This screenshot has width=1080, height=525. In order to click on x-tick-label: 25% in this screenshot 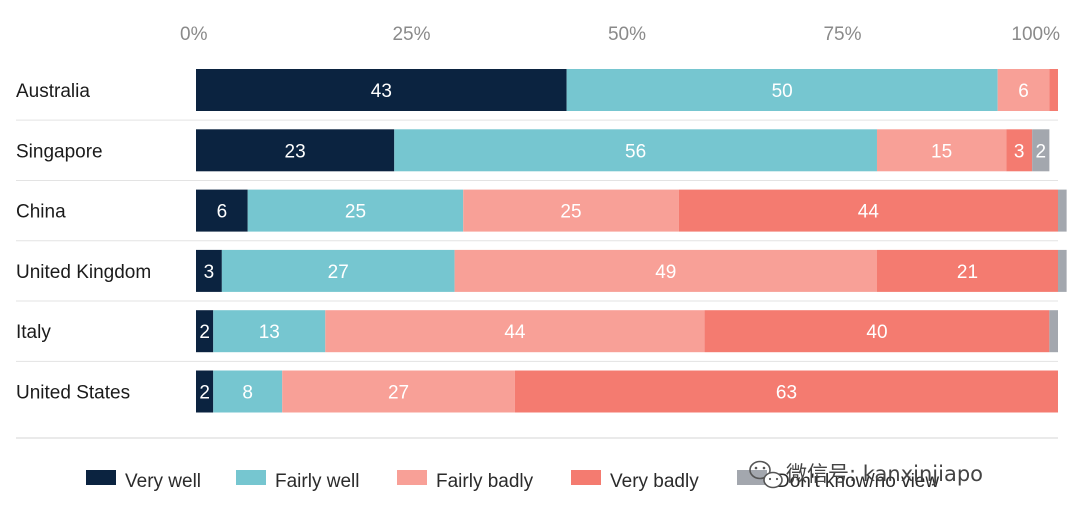, I will do `click(411, 34)`.